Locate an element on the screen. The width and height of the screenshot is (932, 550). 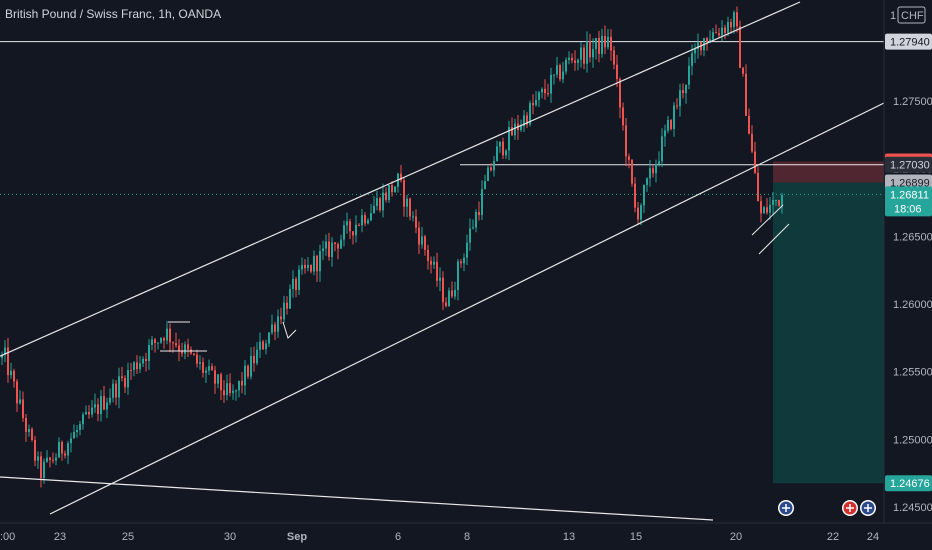
x-tick-label: 15 is located at coordinates (636, 537).